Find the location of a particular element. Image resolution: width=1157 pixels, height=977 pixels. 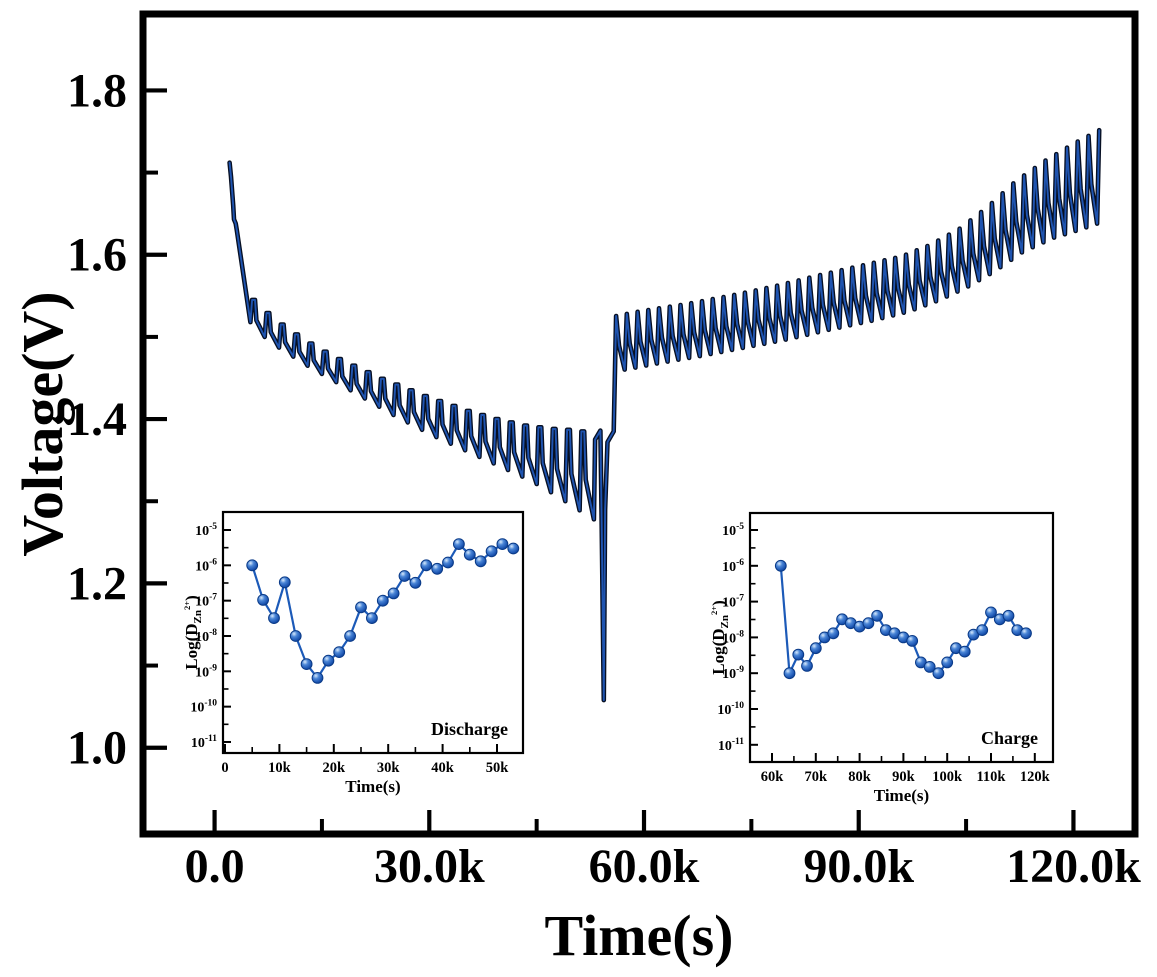

inset-x-tick-label: 120k is located at coordinates (1035, 777).